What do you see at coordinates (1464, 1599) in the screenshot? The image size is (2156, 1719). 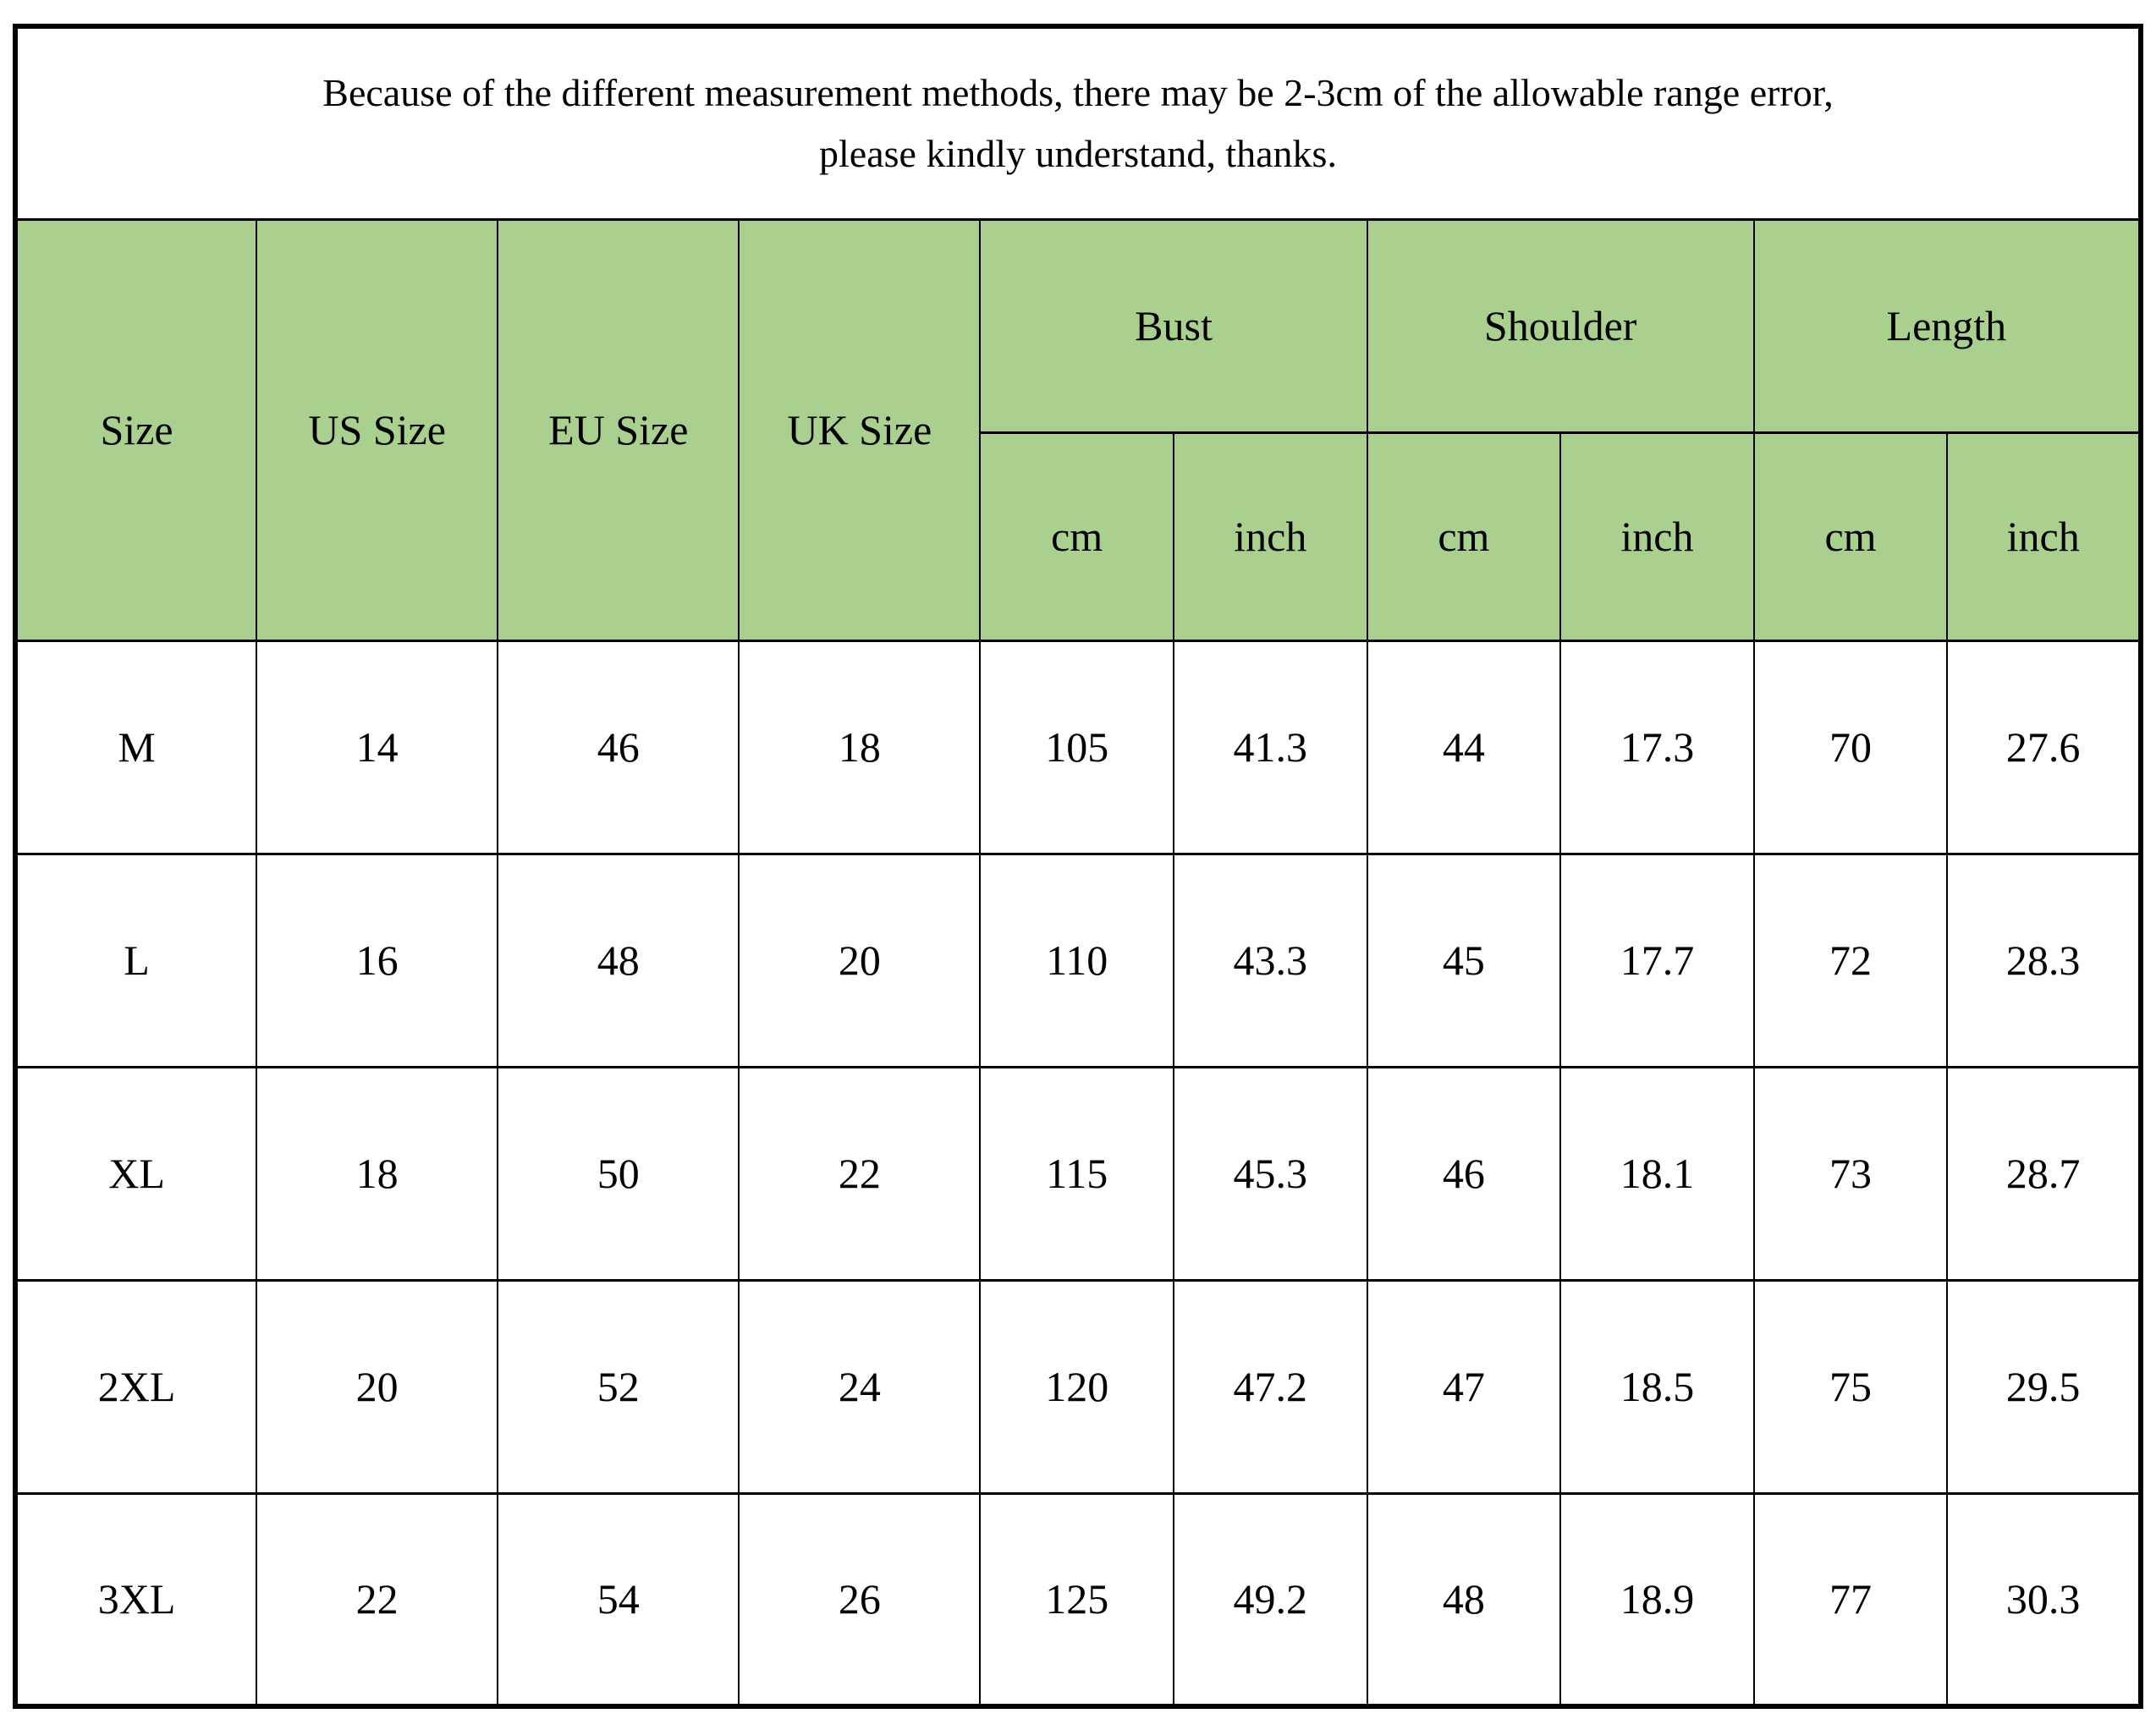 I see `shoulder-cm-value: 48` at bounding box center [1464, 1599].